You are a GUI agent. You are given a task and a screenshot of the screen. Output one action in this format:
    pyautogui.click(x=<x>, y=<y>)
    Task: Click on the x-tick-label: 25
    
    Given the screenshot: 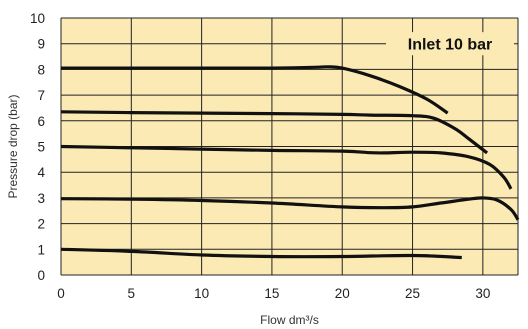 What is the action you would take?
    pyautogui.click(x=412, y=293)
    